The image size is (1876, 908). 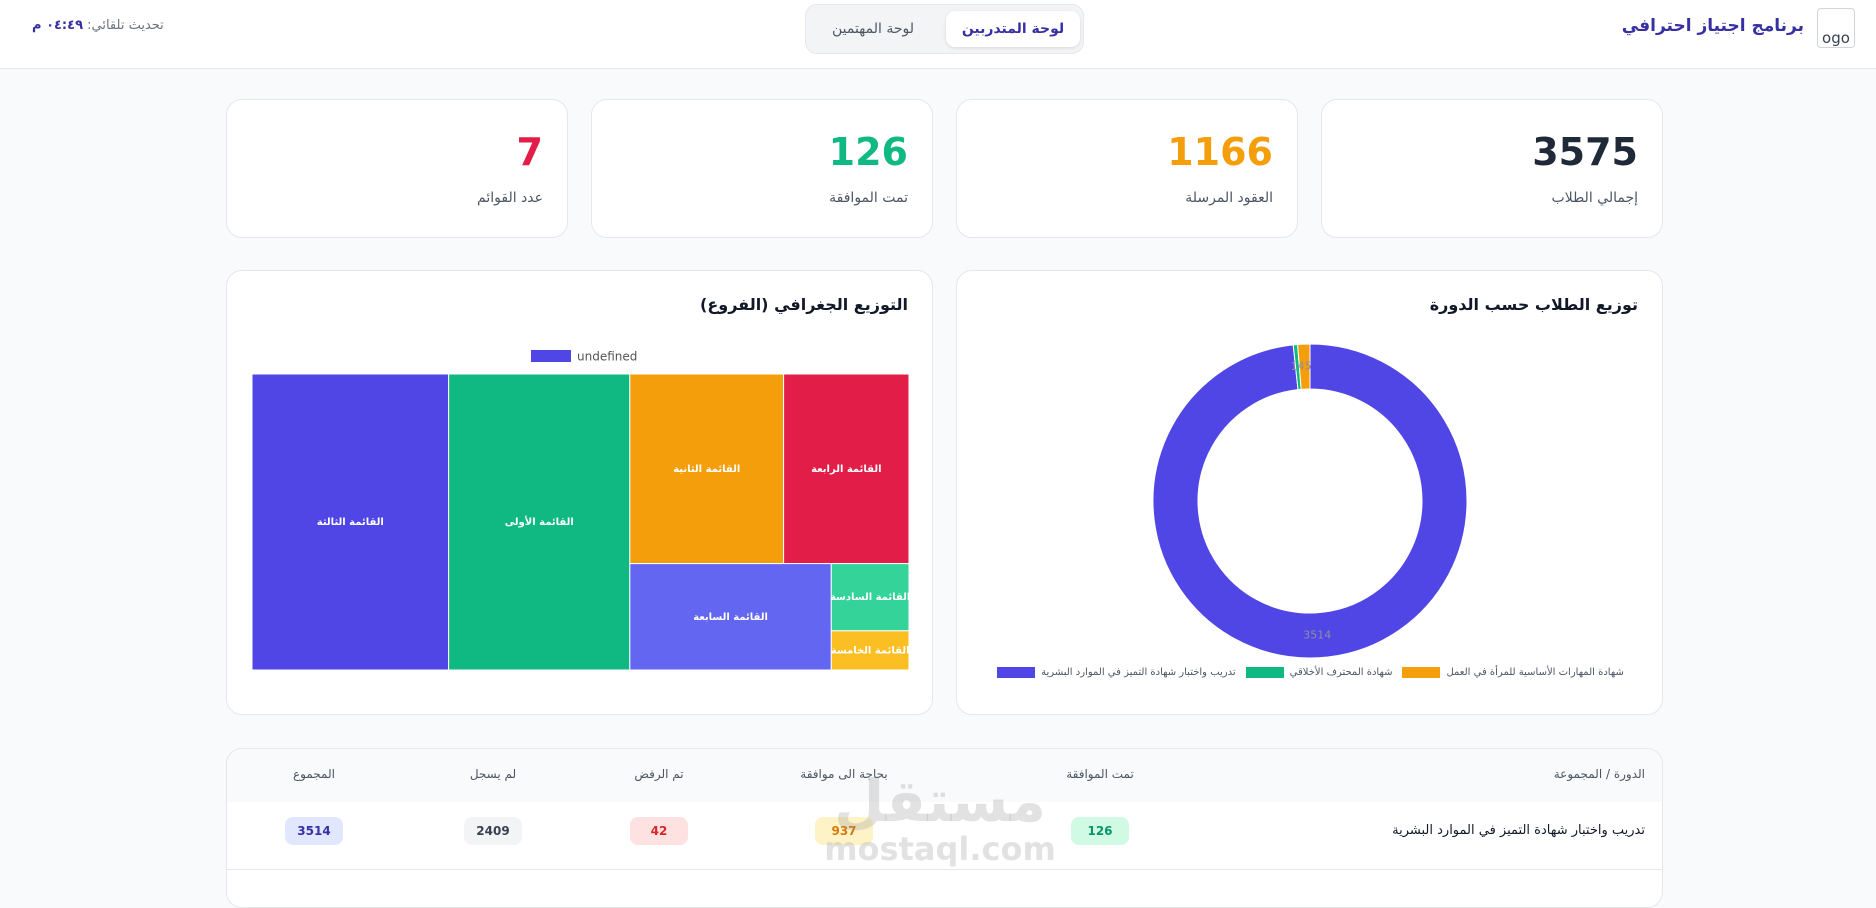 I want to click on legend-item: شهادة المهارات الأساسية للمرأة في العمل, so click(x=1513, y=672).